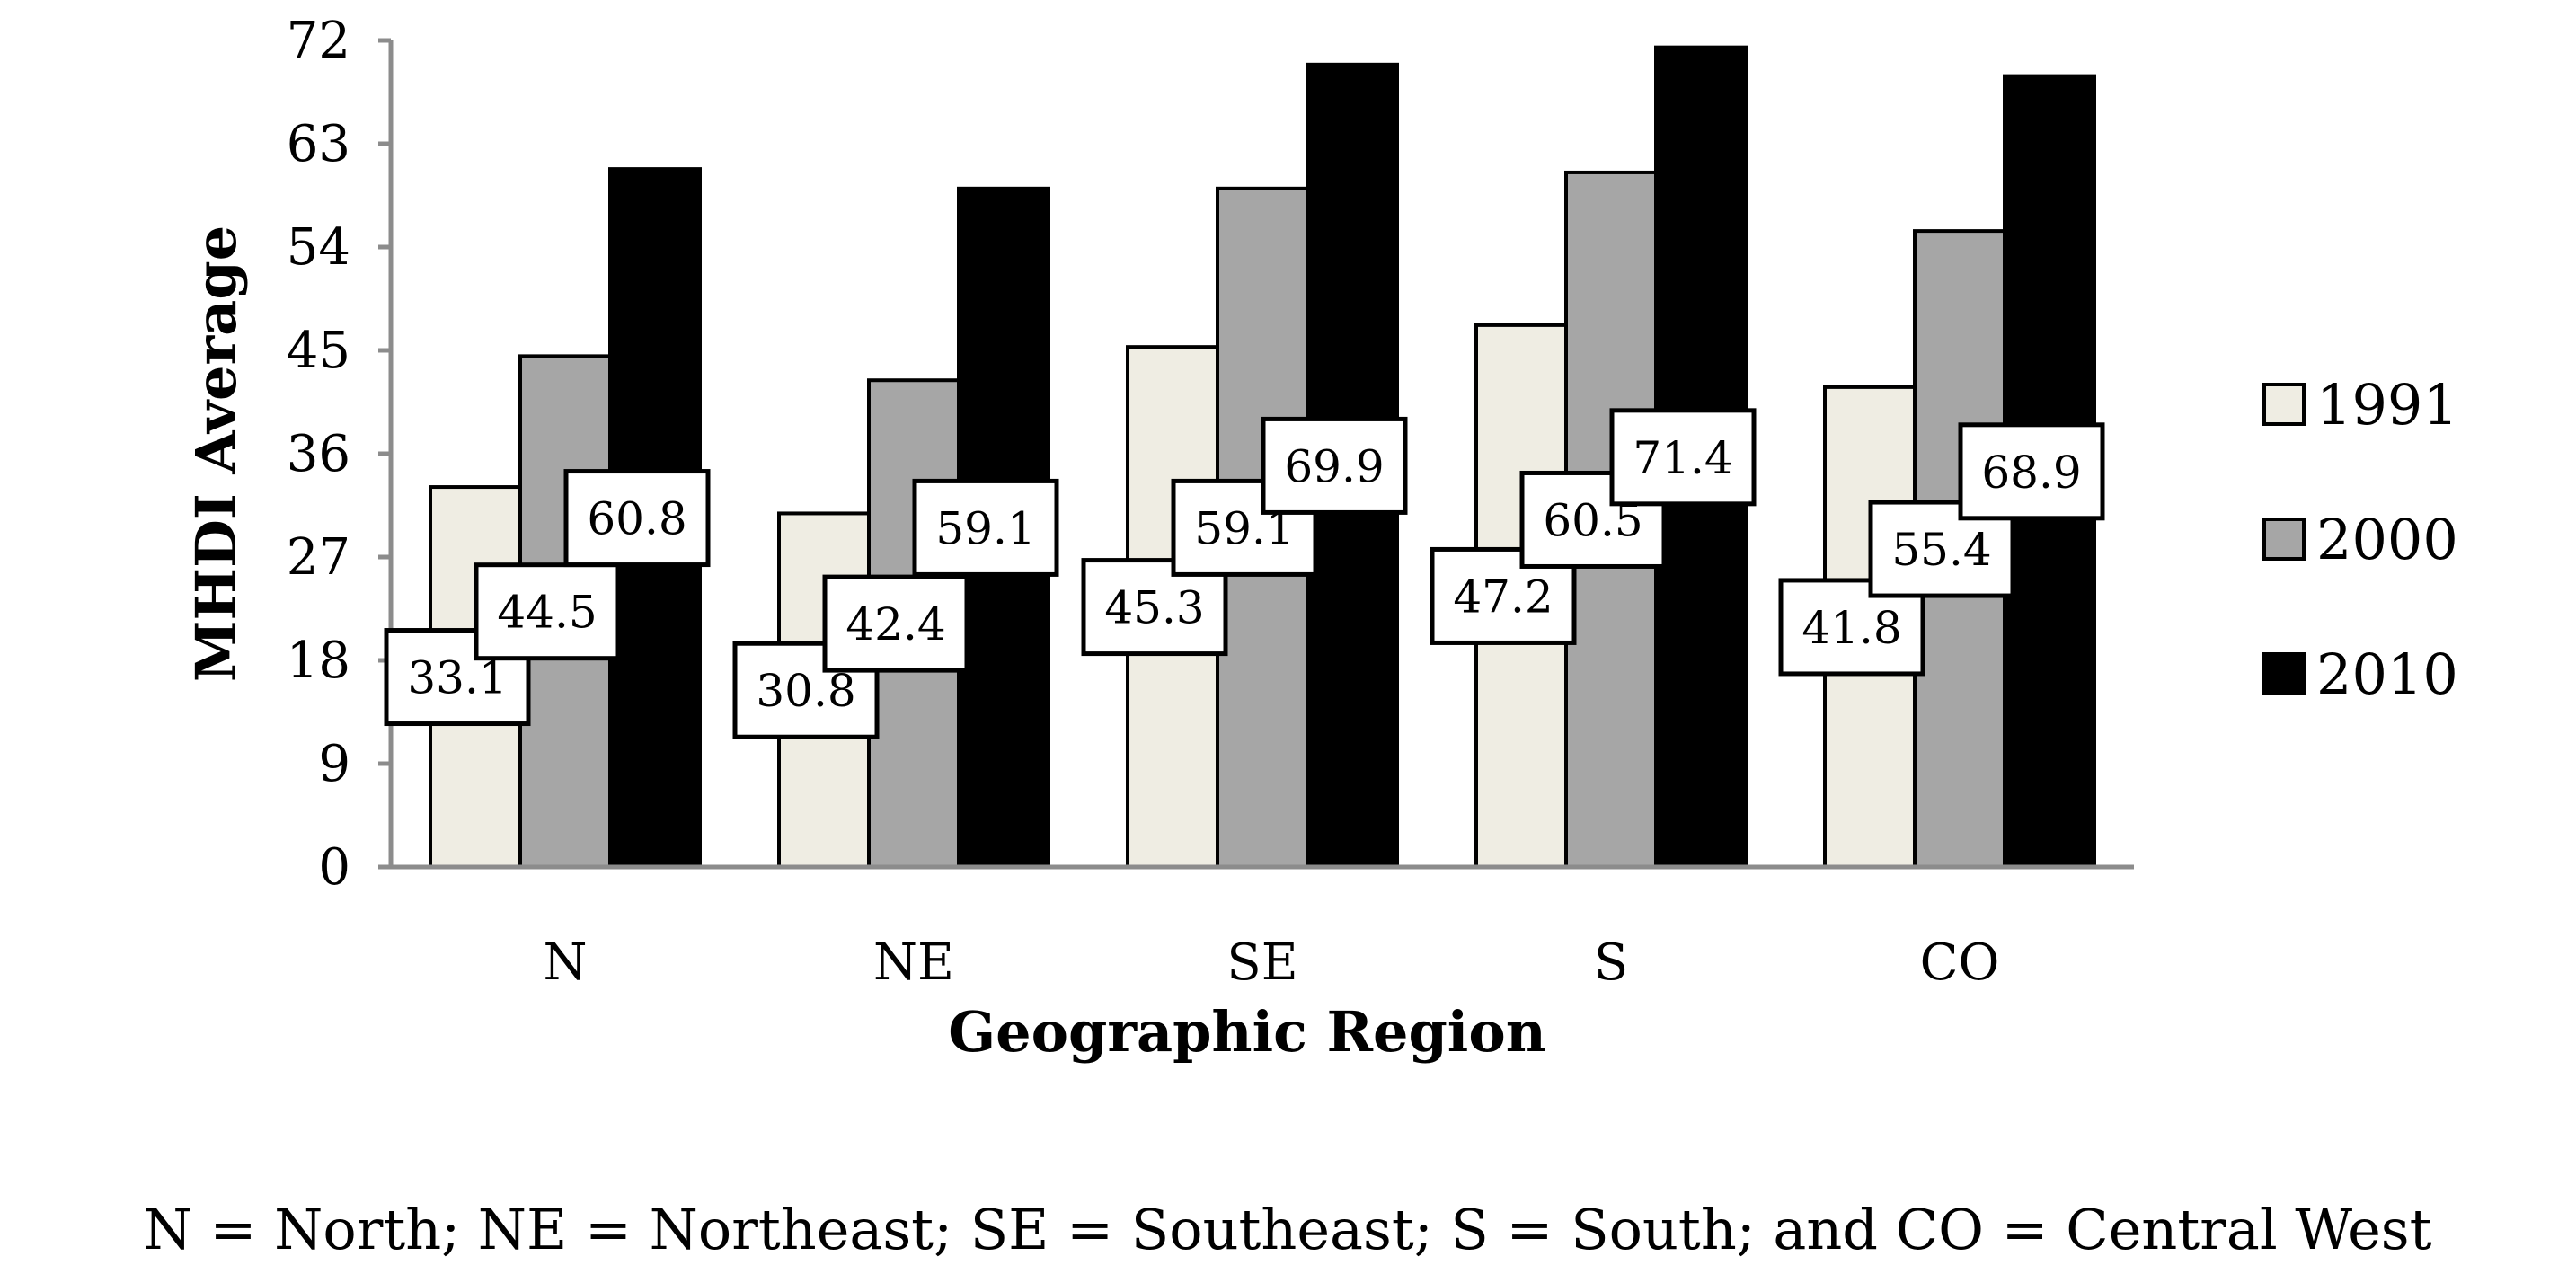 The width and height of the screenshot is (2576, 1274). What do you see at coordinates (318, 248) in the screenshot?
I see `y-tick-label: 54` at bounding box center [318, 248].